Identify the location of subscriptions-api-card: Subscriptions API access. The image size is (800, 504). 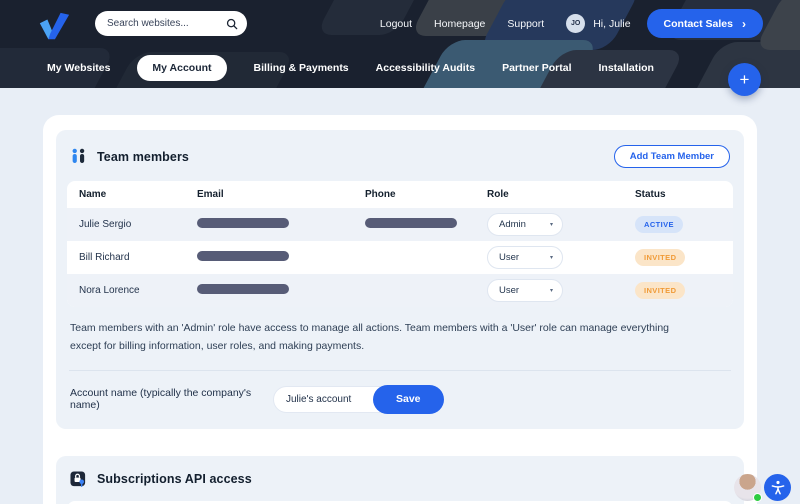
(400, 479).